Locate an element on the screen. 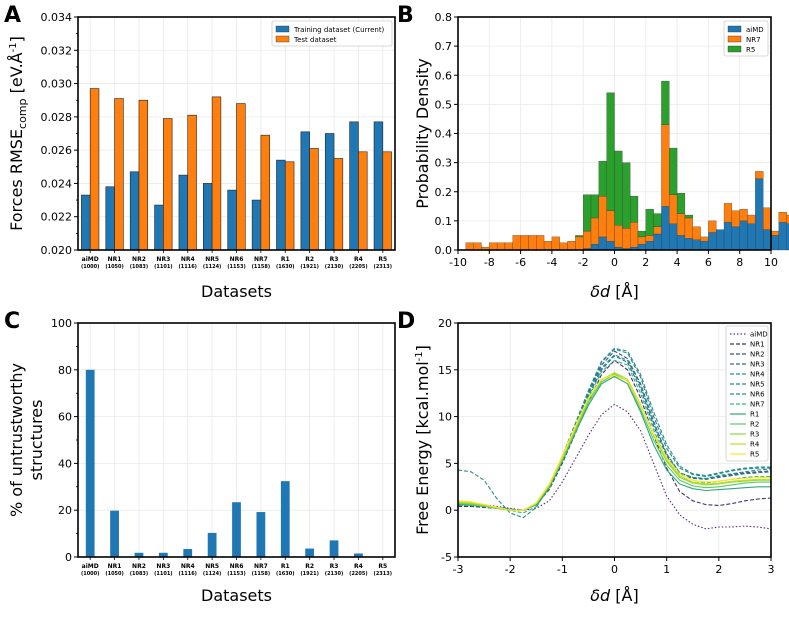  d-ytick-label-4: 15 is located at coordinates (445, 370).